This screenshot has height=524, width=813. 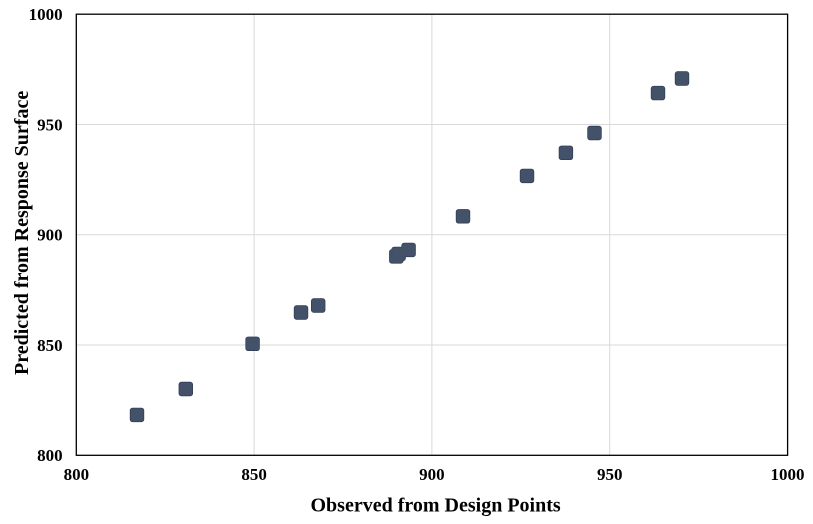 I want to click on svg-text:Predicted from Response Surfac: Predicted from Response Surface, so click(x=22, y=233).